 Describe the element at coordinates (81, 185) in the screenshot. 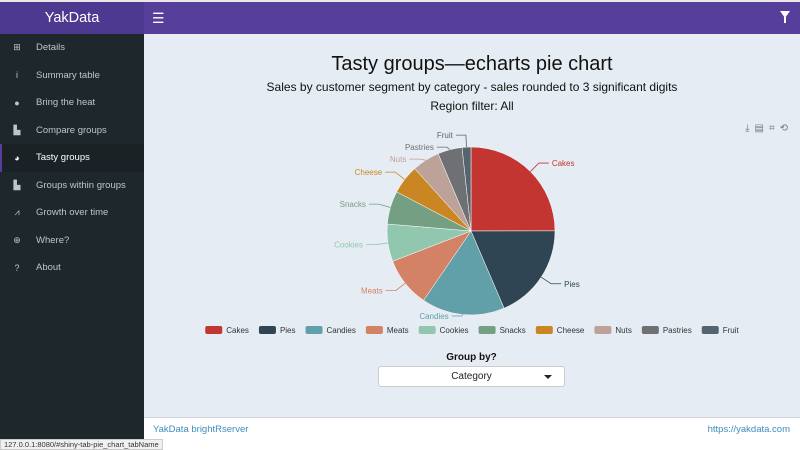

I see `sidebar-item-label: Groups within groups` at that location.